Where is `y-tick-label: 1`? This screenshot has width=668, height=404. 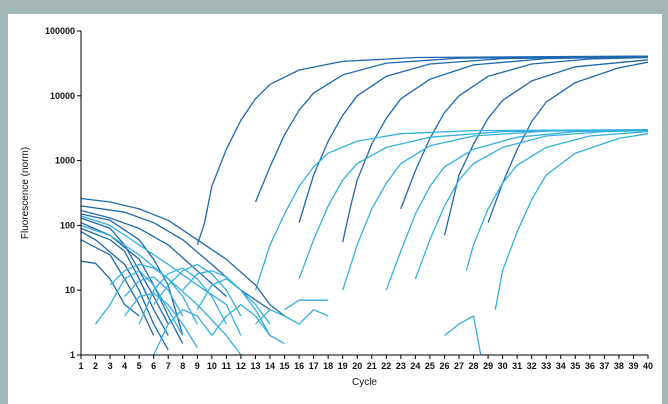 y-tick-label: 1 is located at coordinates (72, 355).